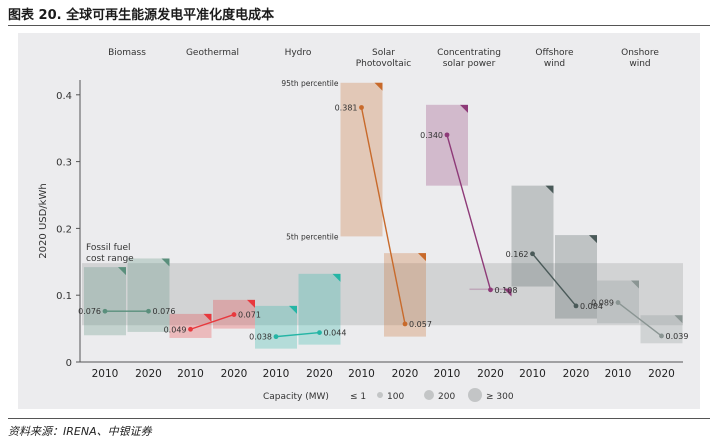 The height and width of the screenshot is (442, 718). Describe the element at coordinates (108, 248) in the screenshot. I see `fossil-label-line1: Fossil fuel` at that location.